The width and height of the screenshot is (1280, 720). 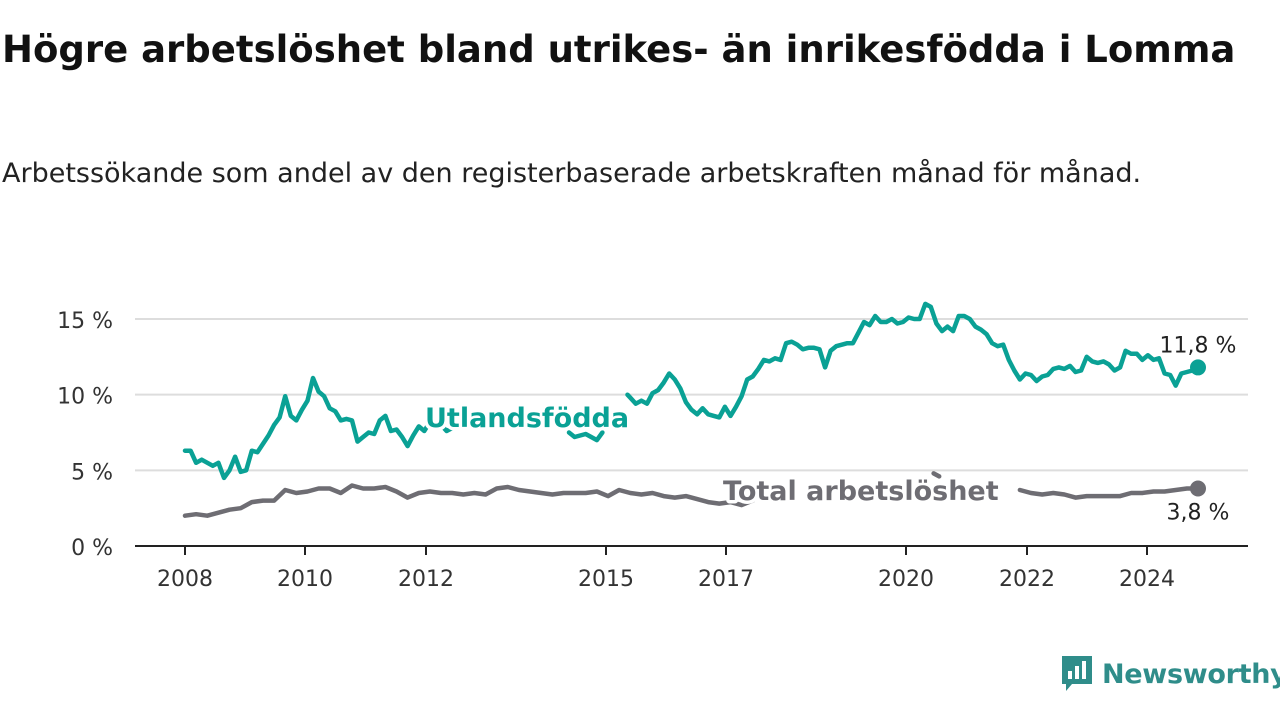 I want to click on end-point-foreign, so click(x=1198, y=367).